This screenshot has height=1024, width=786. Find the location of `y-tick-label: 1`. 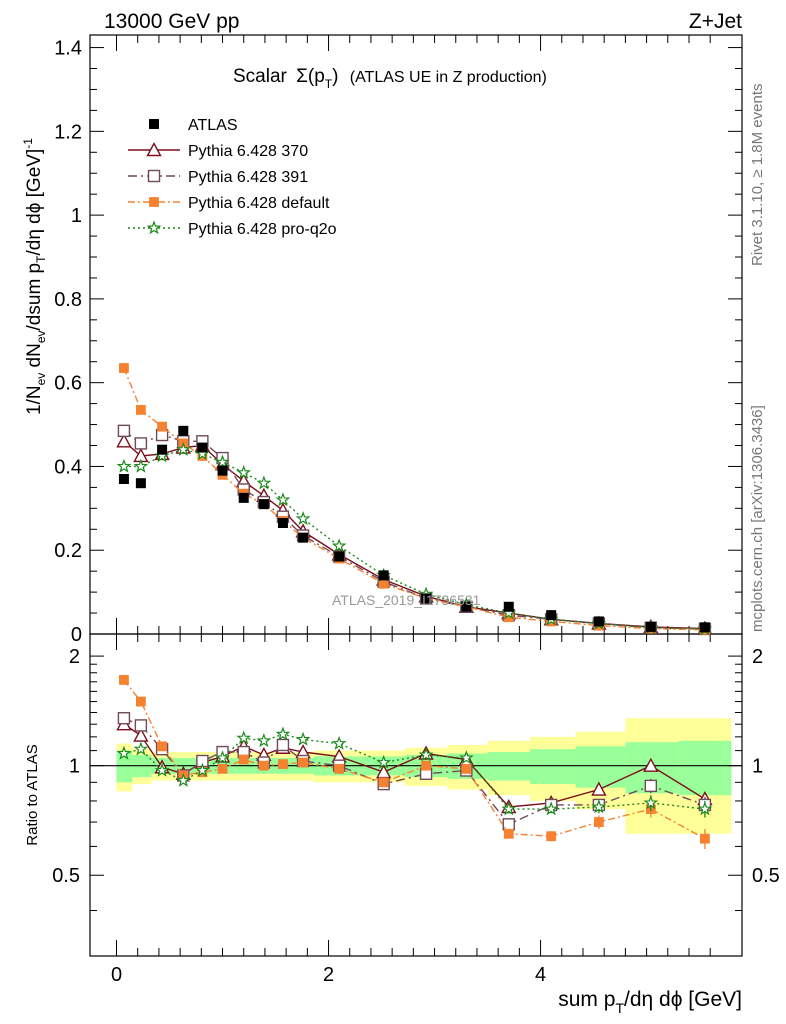

y-tick-label: 1 is located at coordinates (76, 216).